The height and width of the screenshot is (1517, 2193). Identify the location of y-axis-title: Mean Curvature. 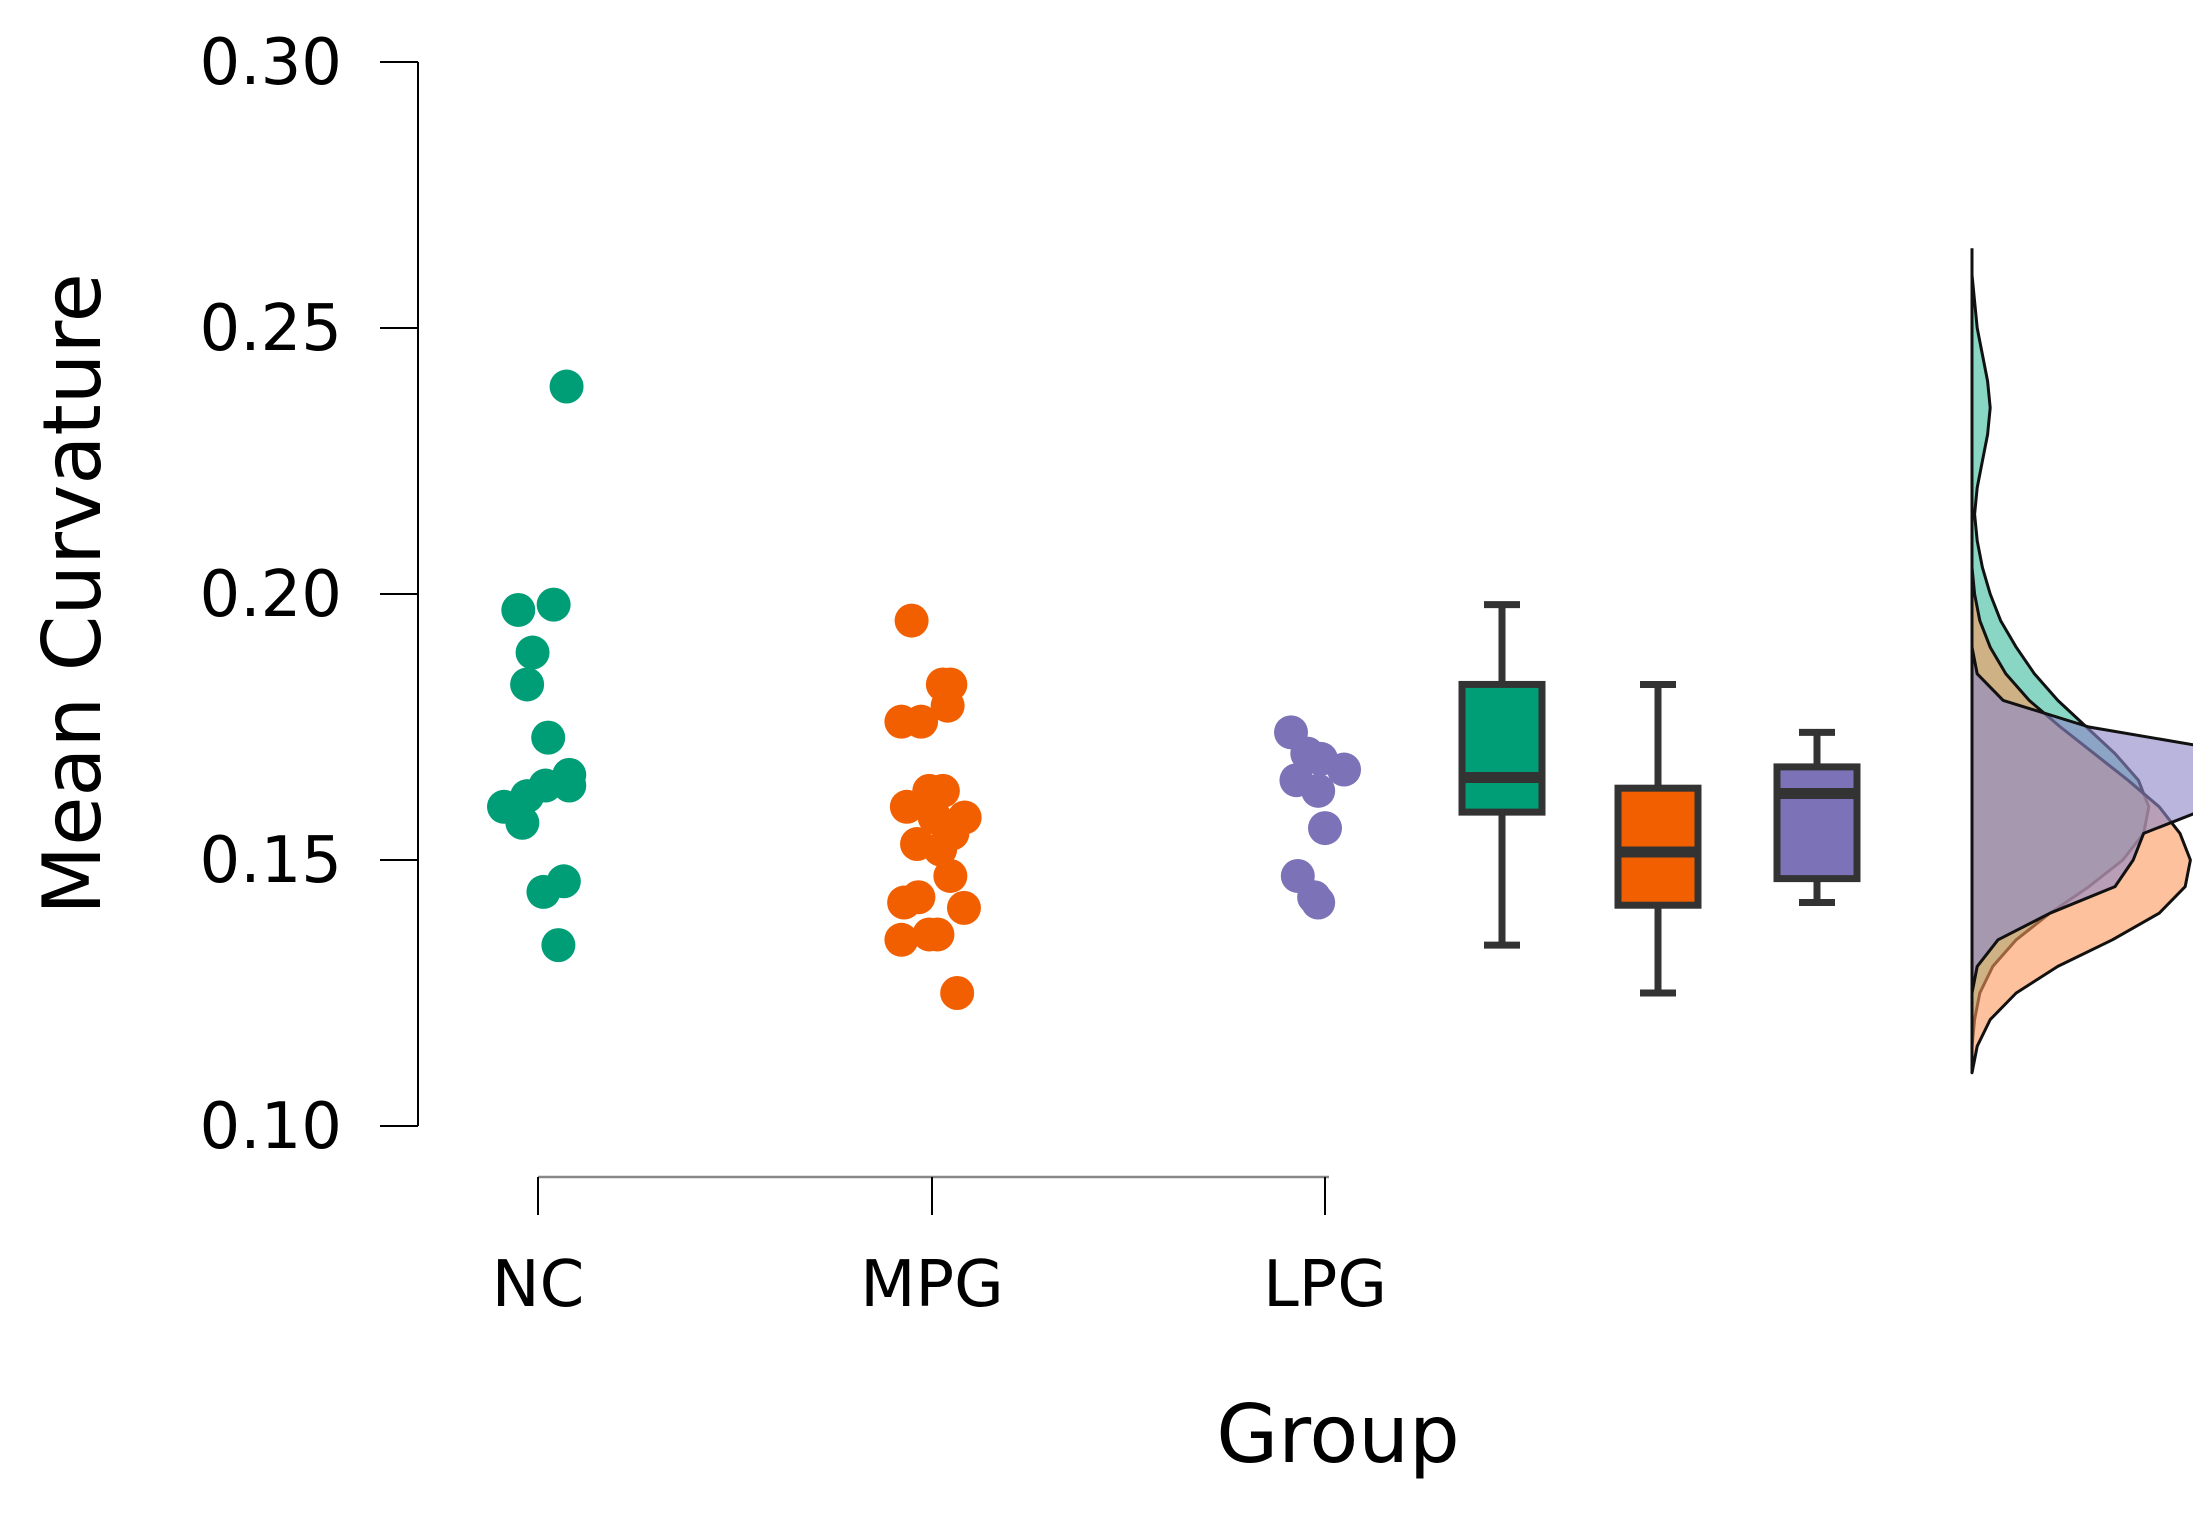
(72, 594).